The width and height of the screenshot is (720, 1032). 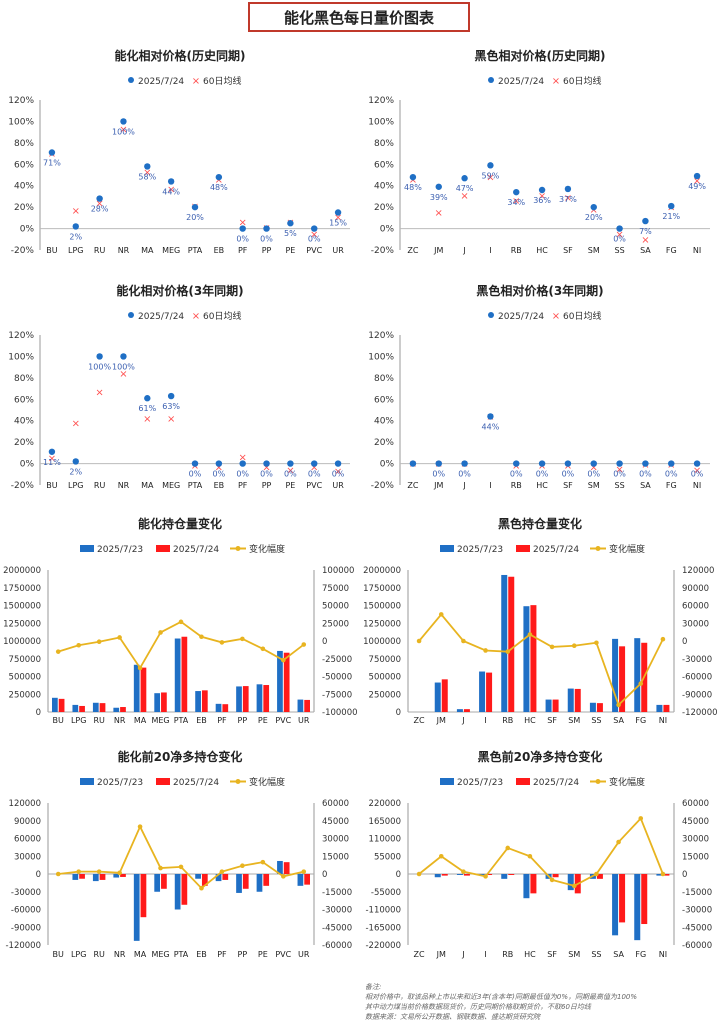 What do you see at coordinates (582, 316) in the screenshot?
I see `legend-label: 60日均线` at bounding box center [582, 316].